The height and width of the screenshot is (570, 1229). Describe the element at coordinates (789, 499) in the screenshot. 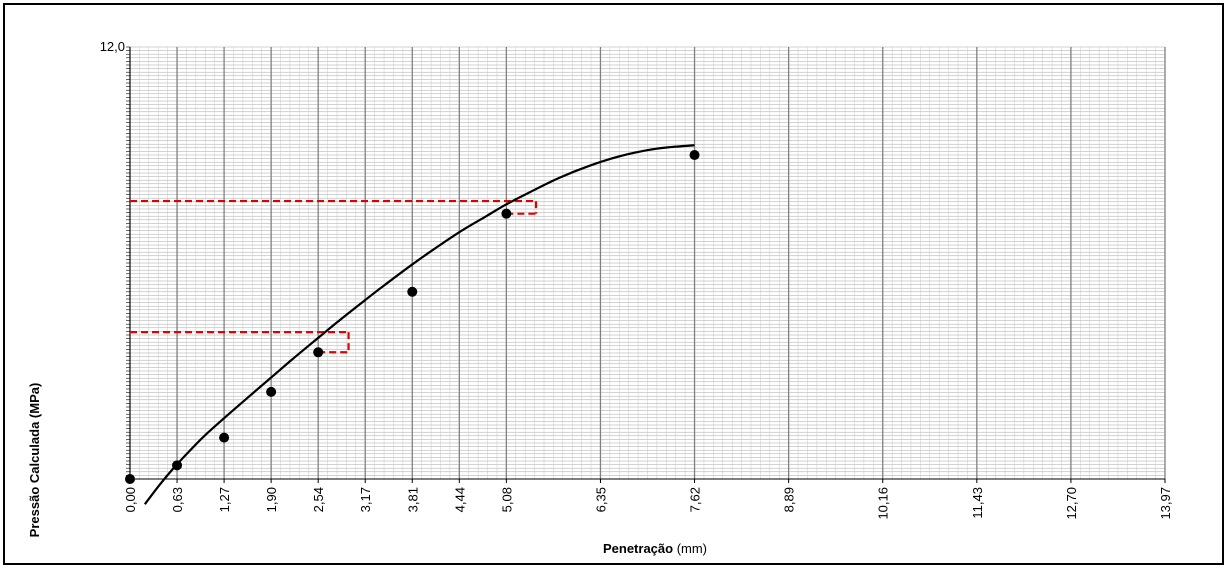

I see `x-tick-label: 8,89` at that location.